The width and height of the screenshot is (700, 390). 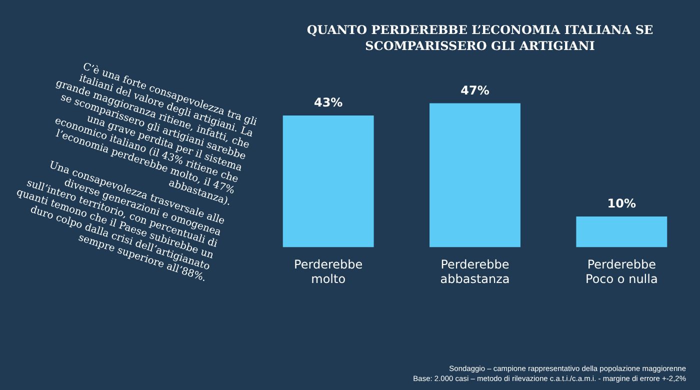 I want to click on data-label: 10%, so click(x=621, y=203).